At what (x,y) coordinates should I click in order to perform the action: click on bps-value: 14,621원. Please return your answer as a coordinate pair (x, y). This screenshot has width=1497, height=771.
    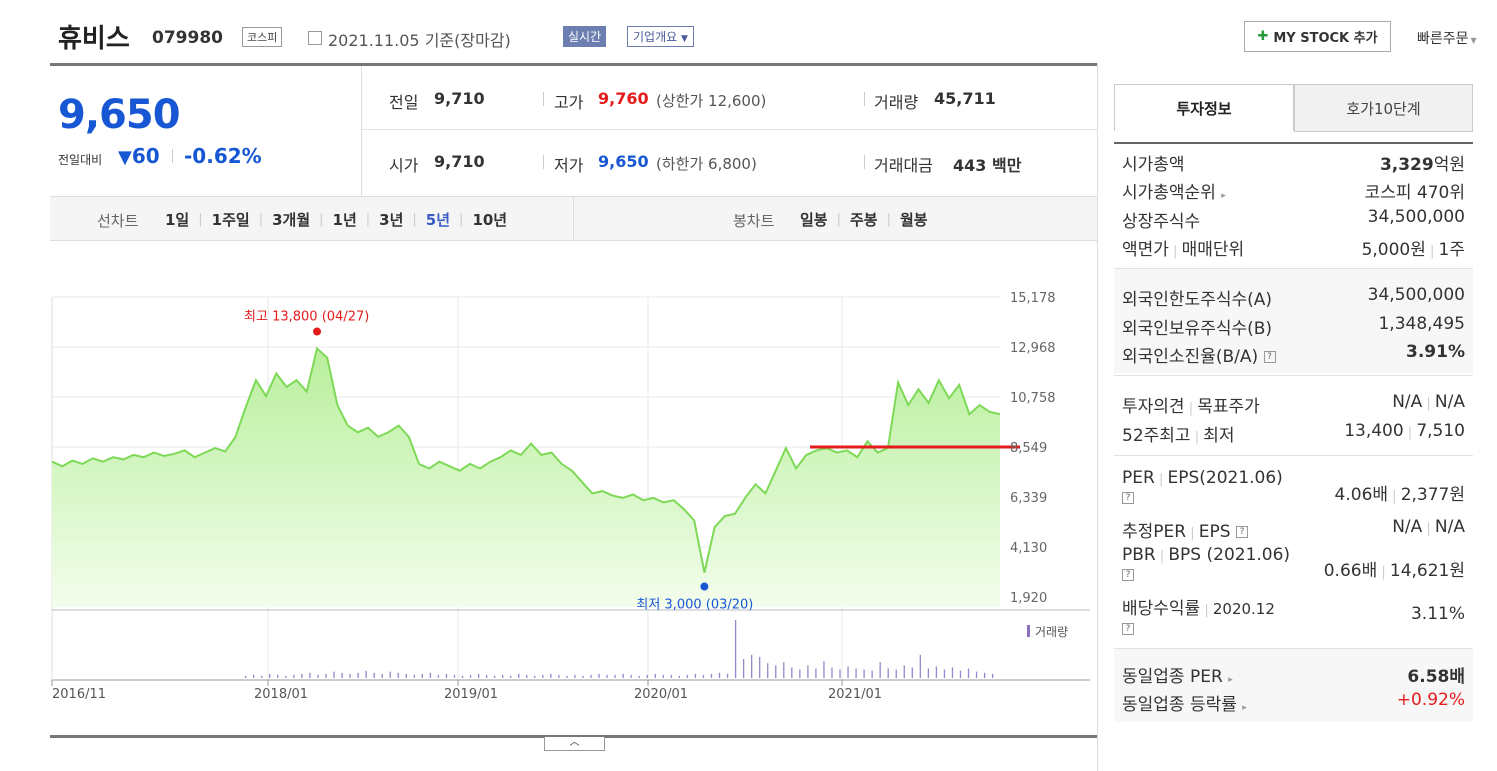
    Looking at the image, I should click on (1427, 571).